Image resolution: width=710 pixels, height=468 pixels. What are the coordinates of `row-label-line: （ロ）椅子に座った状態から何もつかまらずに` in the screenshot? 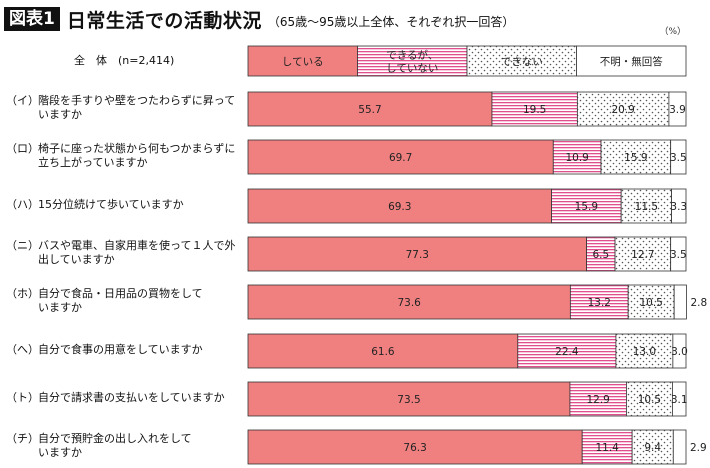 It's located at (121, 148).